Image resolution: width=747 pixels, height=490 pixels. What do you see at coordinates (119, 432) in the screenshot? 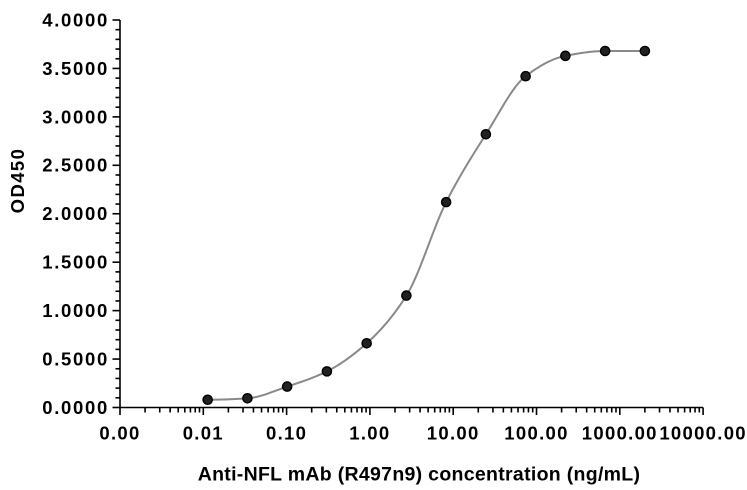
I see `svg-text: 0.00` at bounding box center [119, 432].